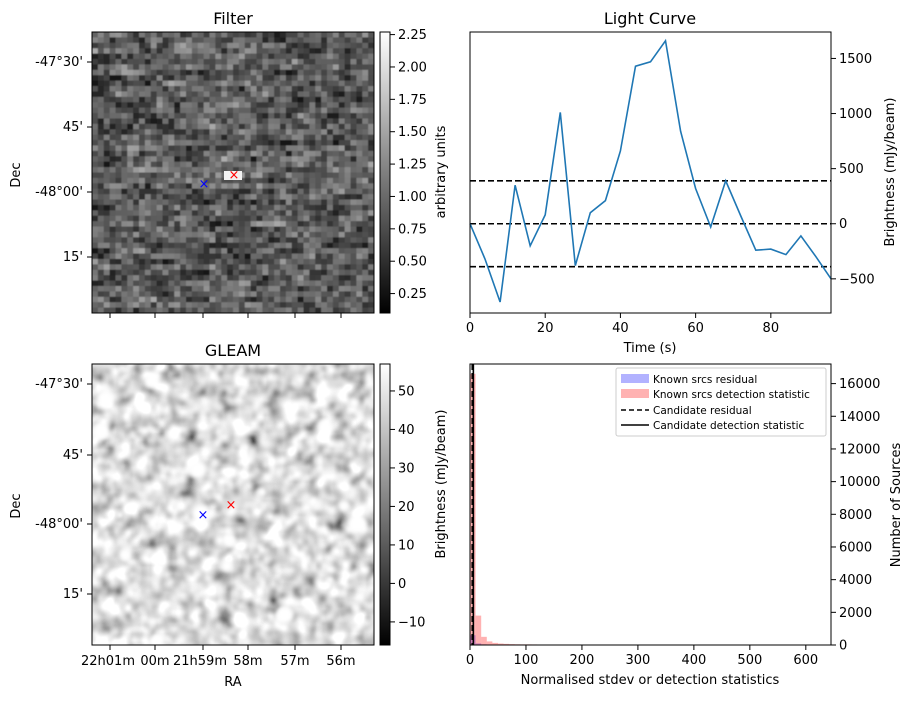 This screenshot has width=913, height=704. I want to click on histogram-xlabel: Normalised stdev or detection statistics, so click(650, 680).